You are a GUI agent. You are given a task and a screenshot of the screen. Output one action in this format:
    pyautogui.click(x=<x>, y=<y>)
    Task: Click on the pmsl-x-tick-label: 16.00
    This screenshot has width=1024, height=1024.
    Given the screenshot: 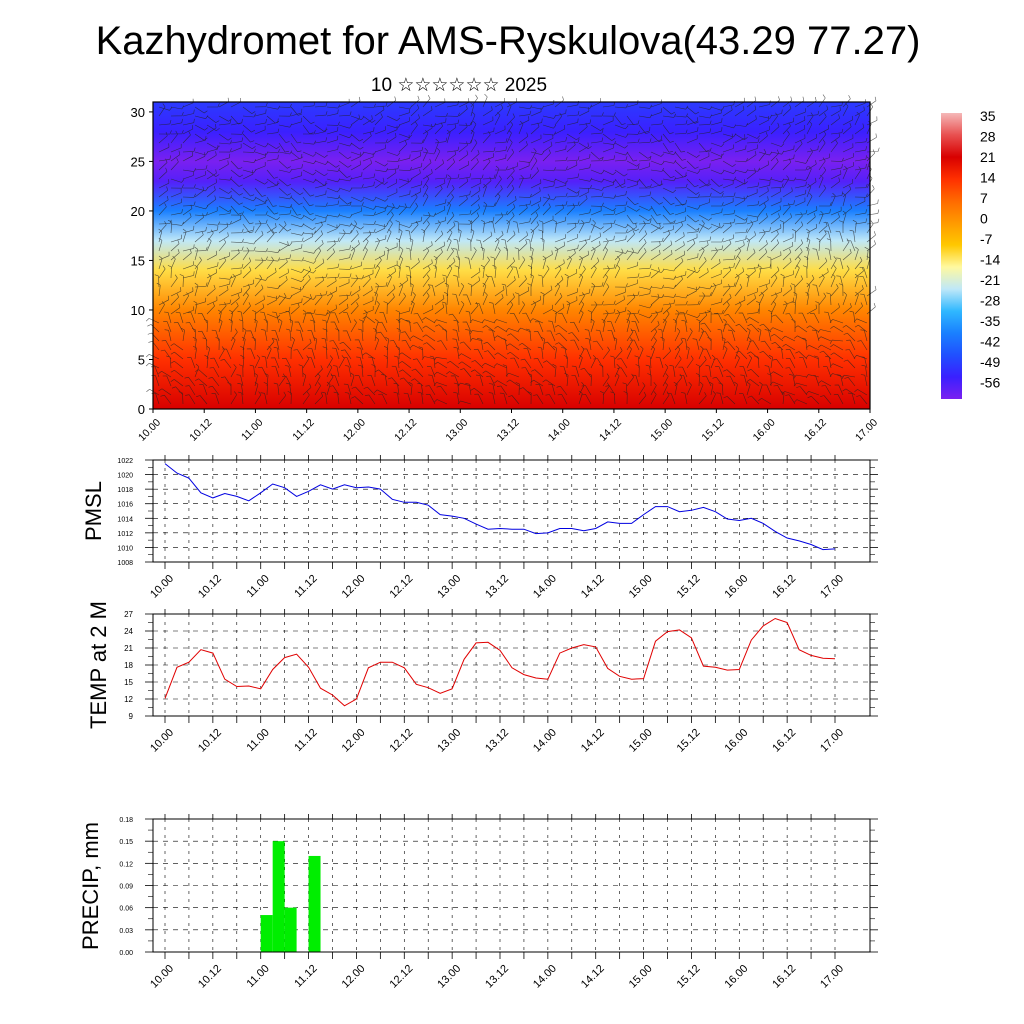 What is the action you would take?
    pyautogui.click(x=736, y=587)
    